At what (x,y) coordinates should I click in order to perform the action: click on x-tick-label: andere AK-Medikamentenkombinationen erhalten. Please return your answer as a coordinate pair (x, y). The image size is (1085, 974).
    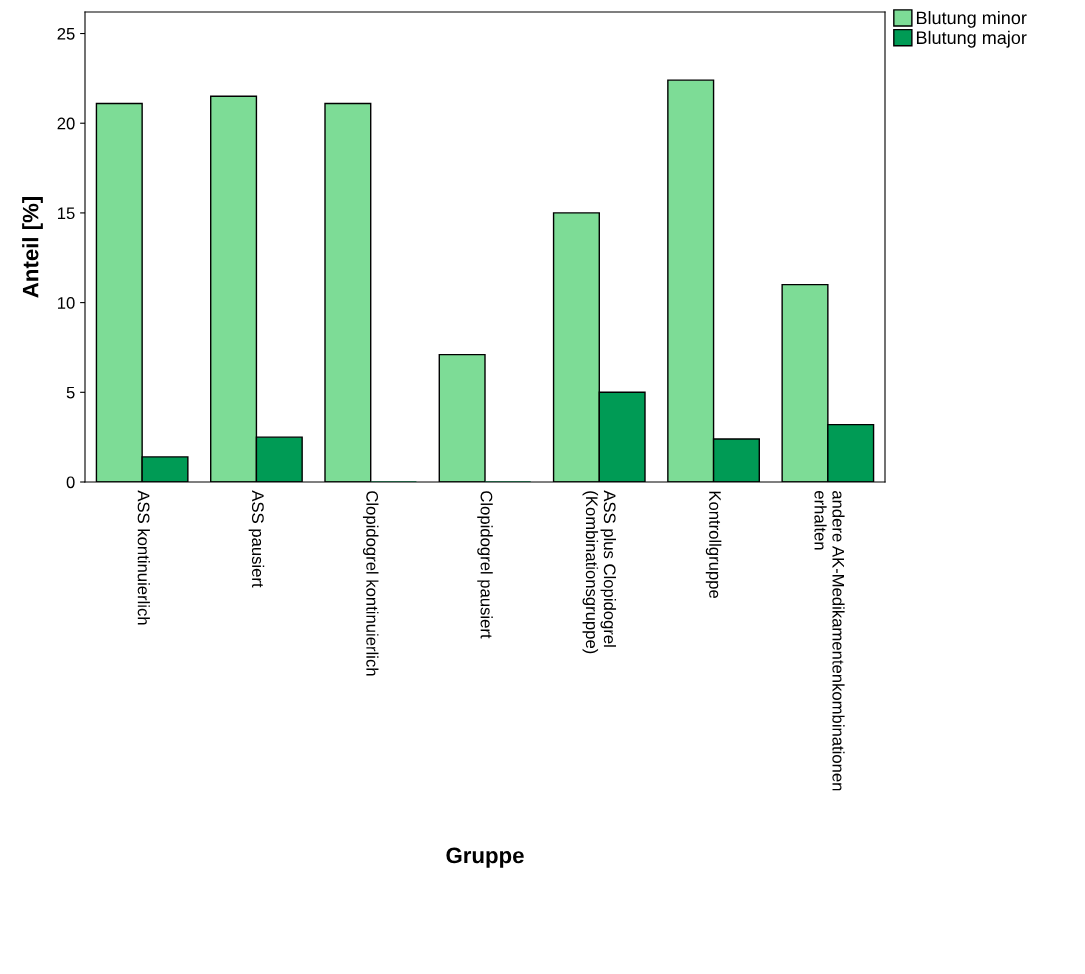
    Looking at the image, I should click on (829, 641).